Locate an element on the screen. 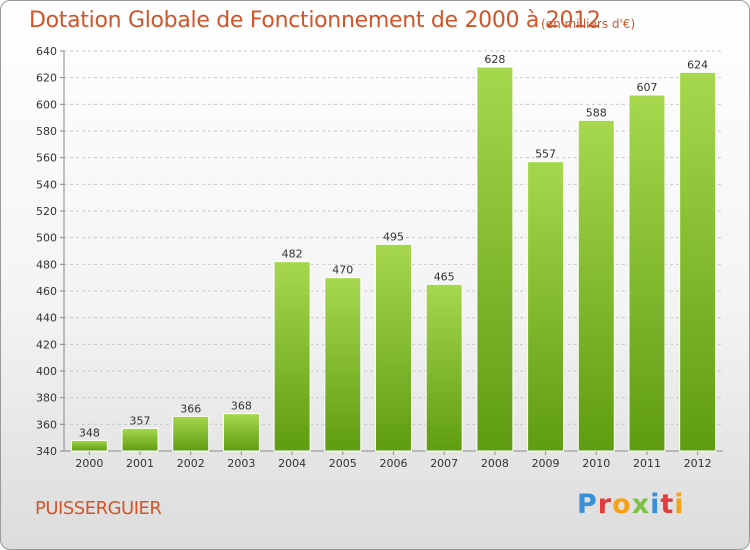 The height and width of the screenshot is (550, 750). x-tick-label: 2012 is located at coordinates (698, 463).